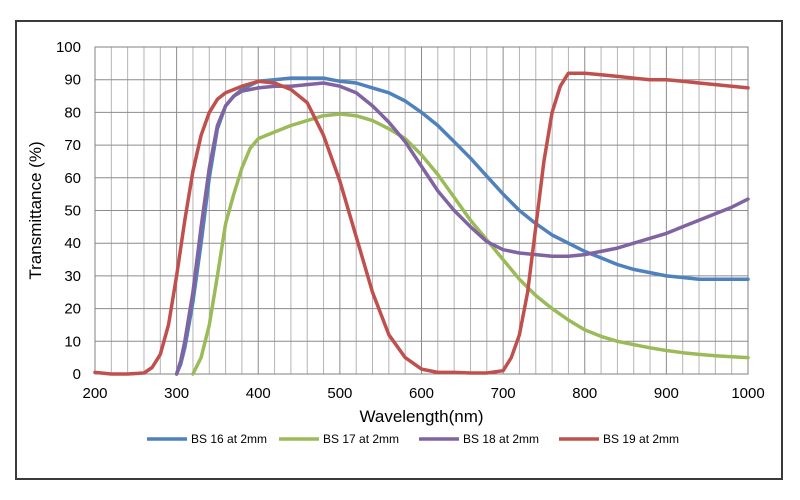  Describe the element at coordinates (421, 416) in the screenshot. I see `x-axis-title: Wavelength(nm)` at that location.